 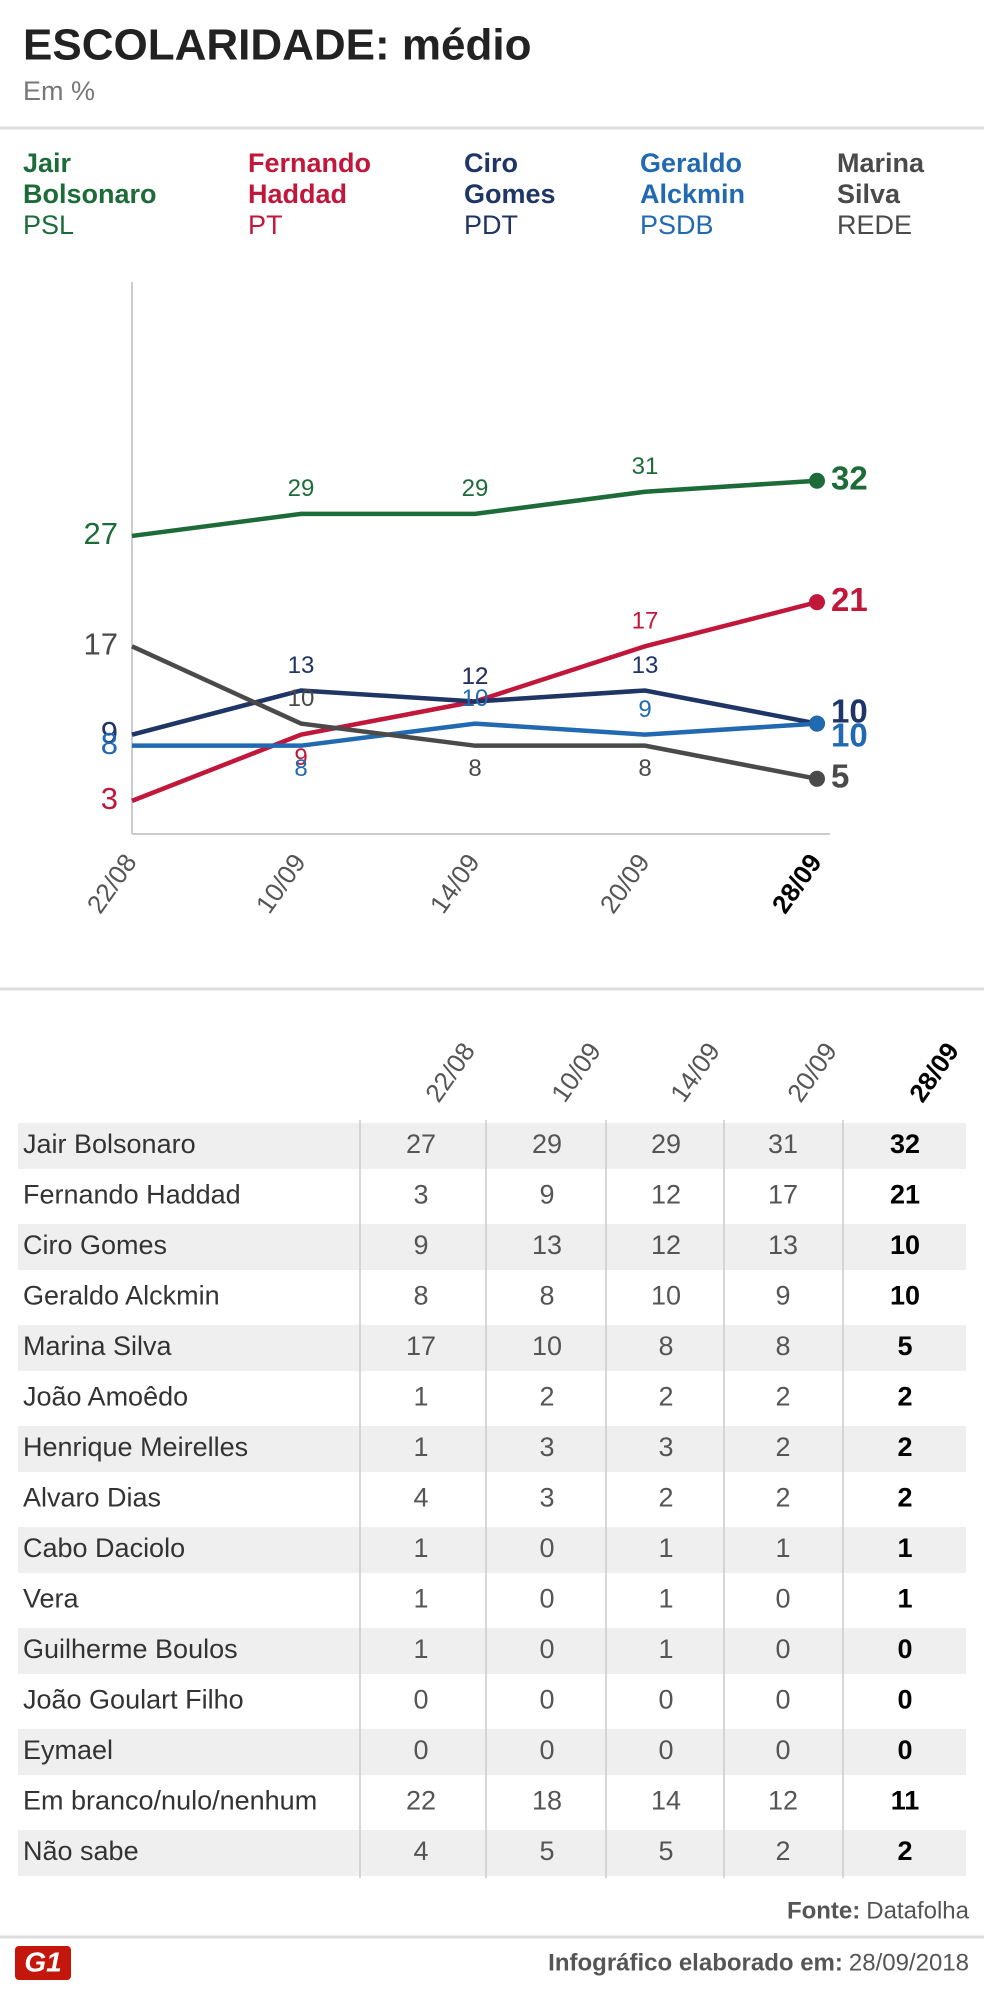 I want to click on row-label: Em branco/nulo/nenhum, so click(x=170, y=1801).